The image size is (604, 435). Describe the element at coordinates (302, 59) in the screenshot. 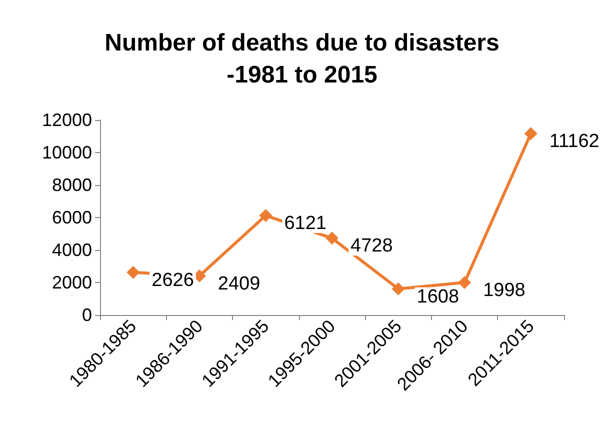

I see `chart-title: Number of deaths due to disasters -1981 to 2015` at that location.